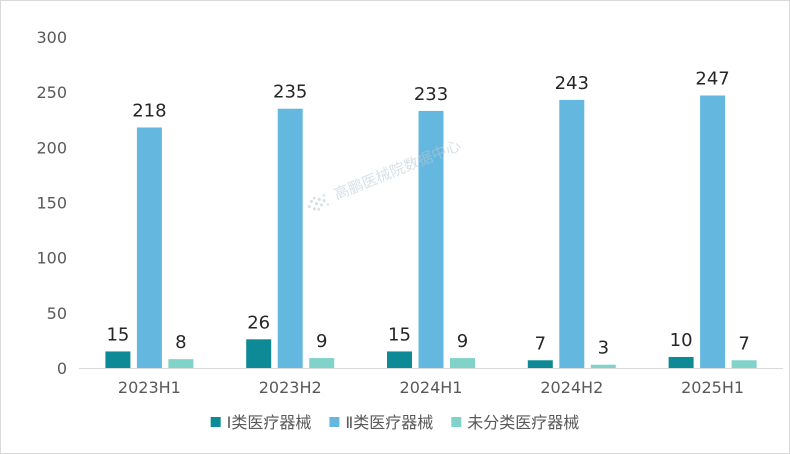 Image resolution: width=790 pixels, height=454 pixels. I want to click on y-tick-label: 200, so click(51, 147).